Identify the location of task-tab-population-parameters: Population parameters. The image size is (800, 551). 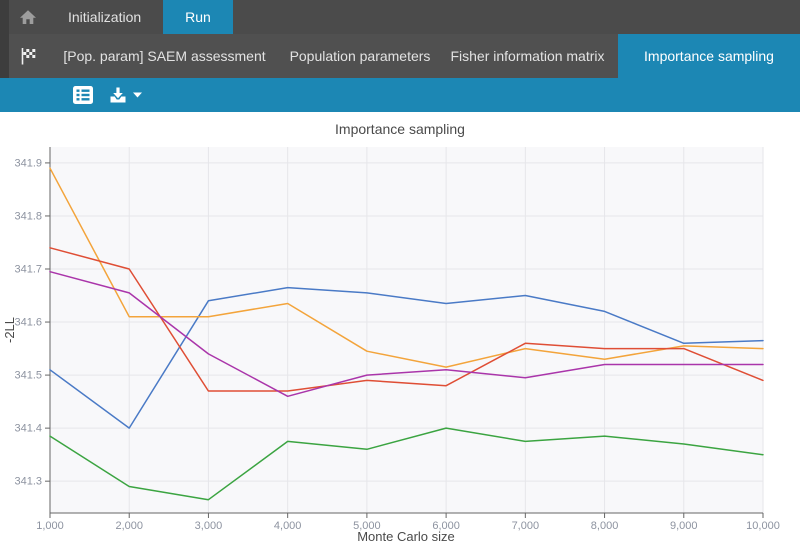
(360, 56).